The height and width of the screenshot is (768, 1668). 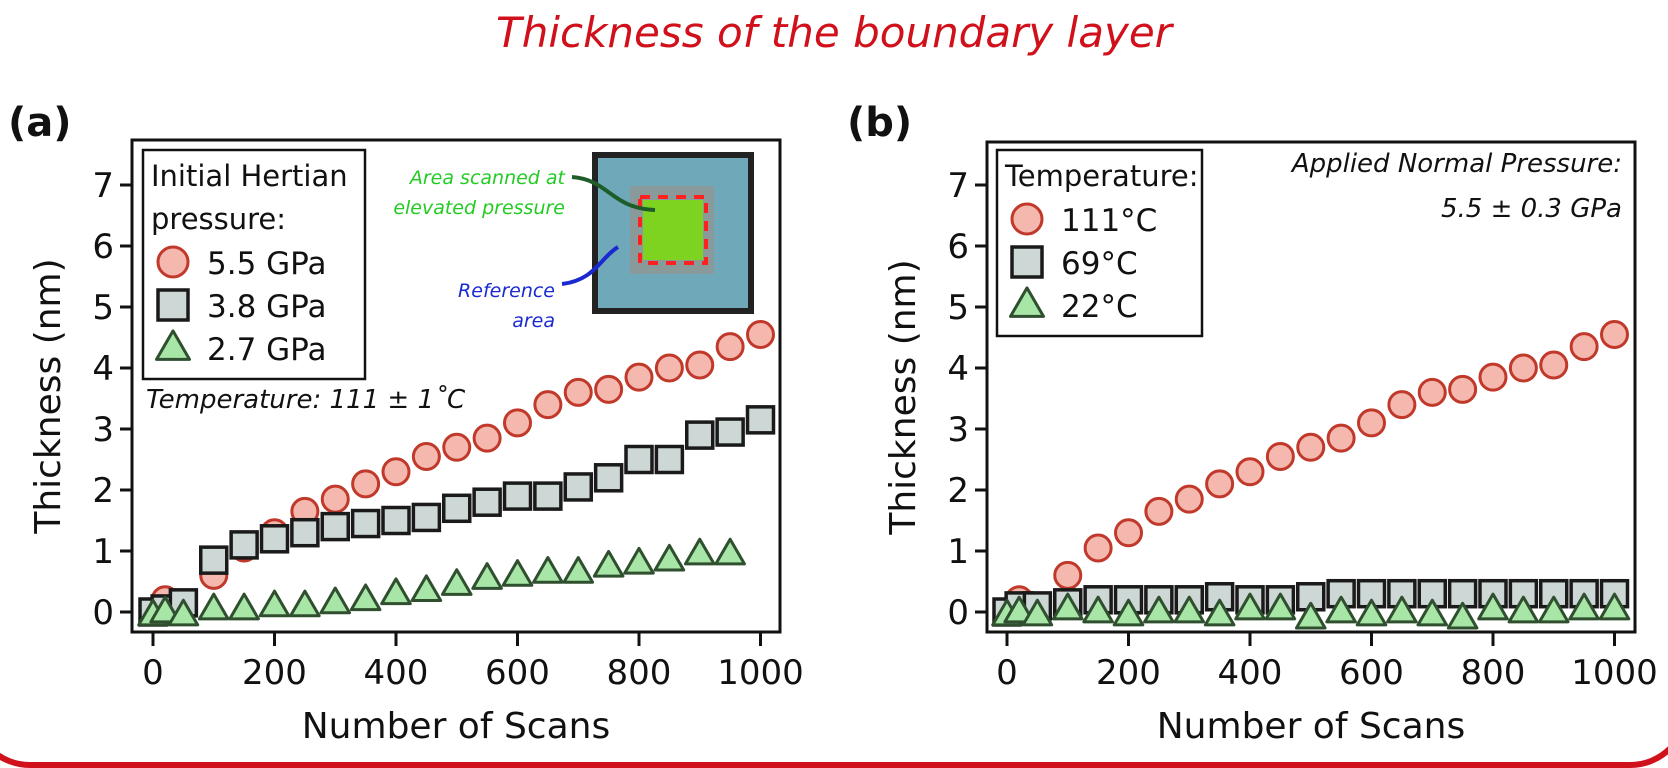 I want to click on annotation-temperature: Temperature: 111 ± 1˚C, so click(x=306, y=400).